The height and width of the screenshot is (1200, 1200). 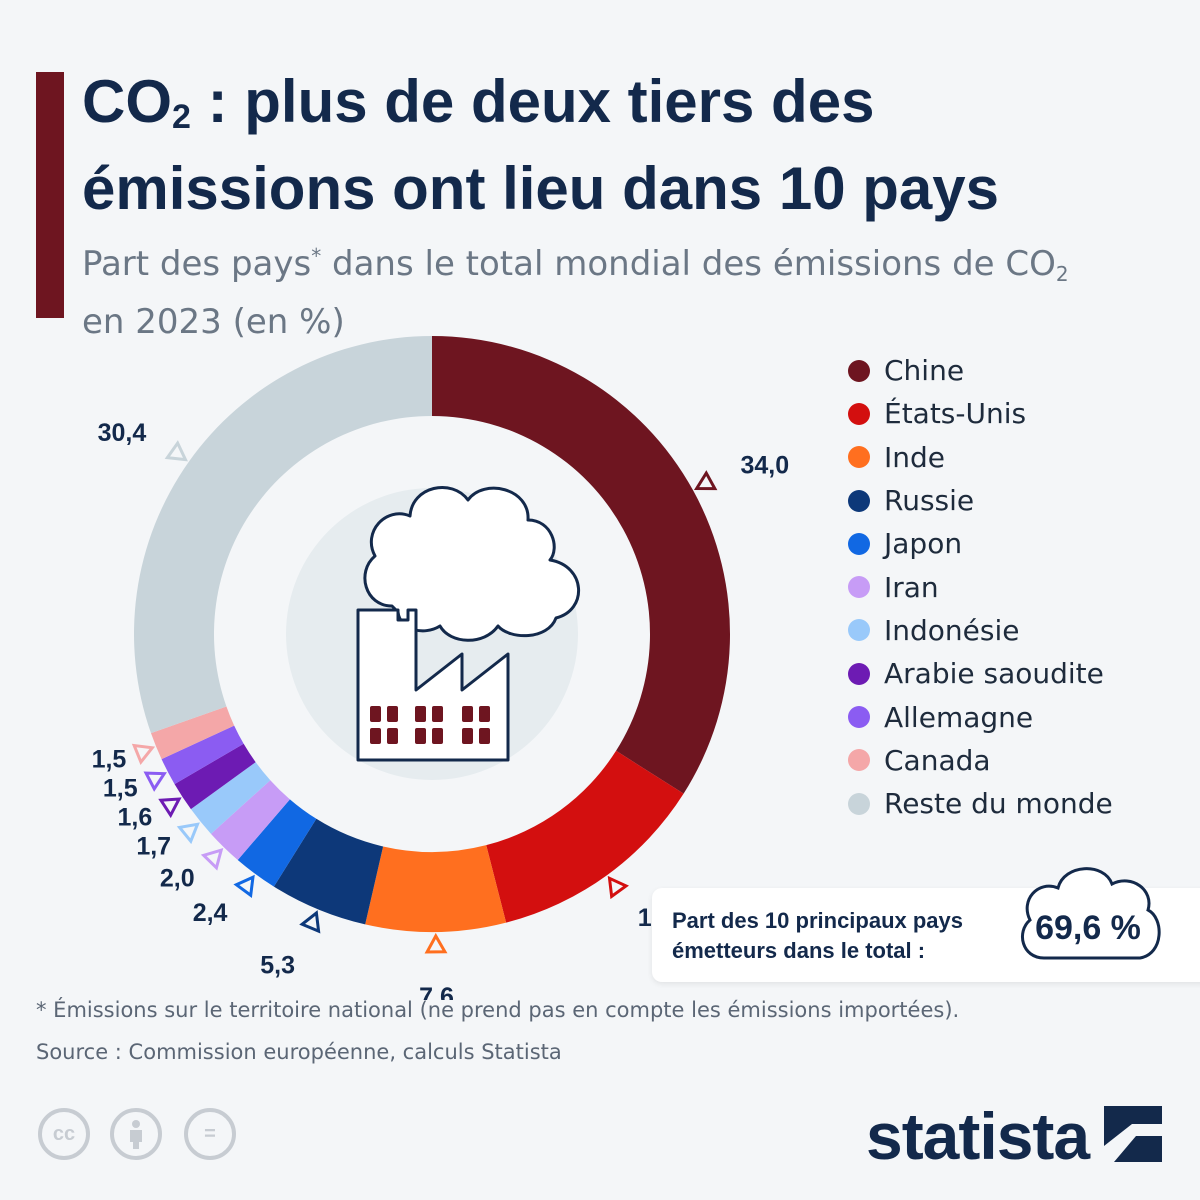 I want to click on legend-label: Arabie saoudite, so click(x=994, y=674).